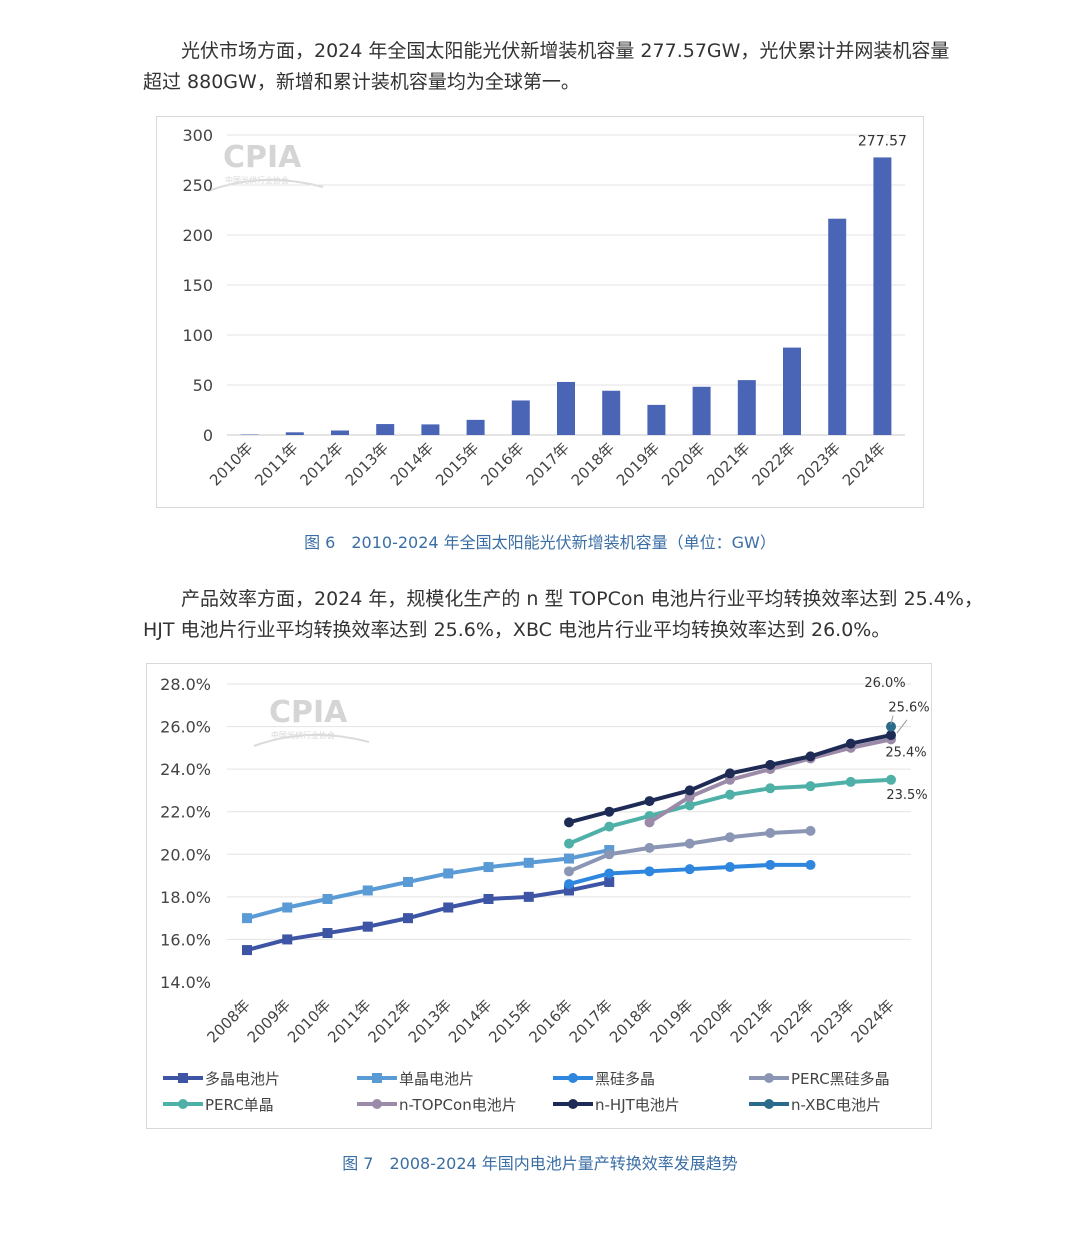  Describe the element at coordinates (882, 141) in the screenshot. I see `data-label: 277.57` at that location.